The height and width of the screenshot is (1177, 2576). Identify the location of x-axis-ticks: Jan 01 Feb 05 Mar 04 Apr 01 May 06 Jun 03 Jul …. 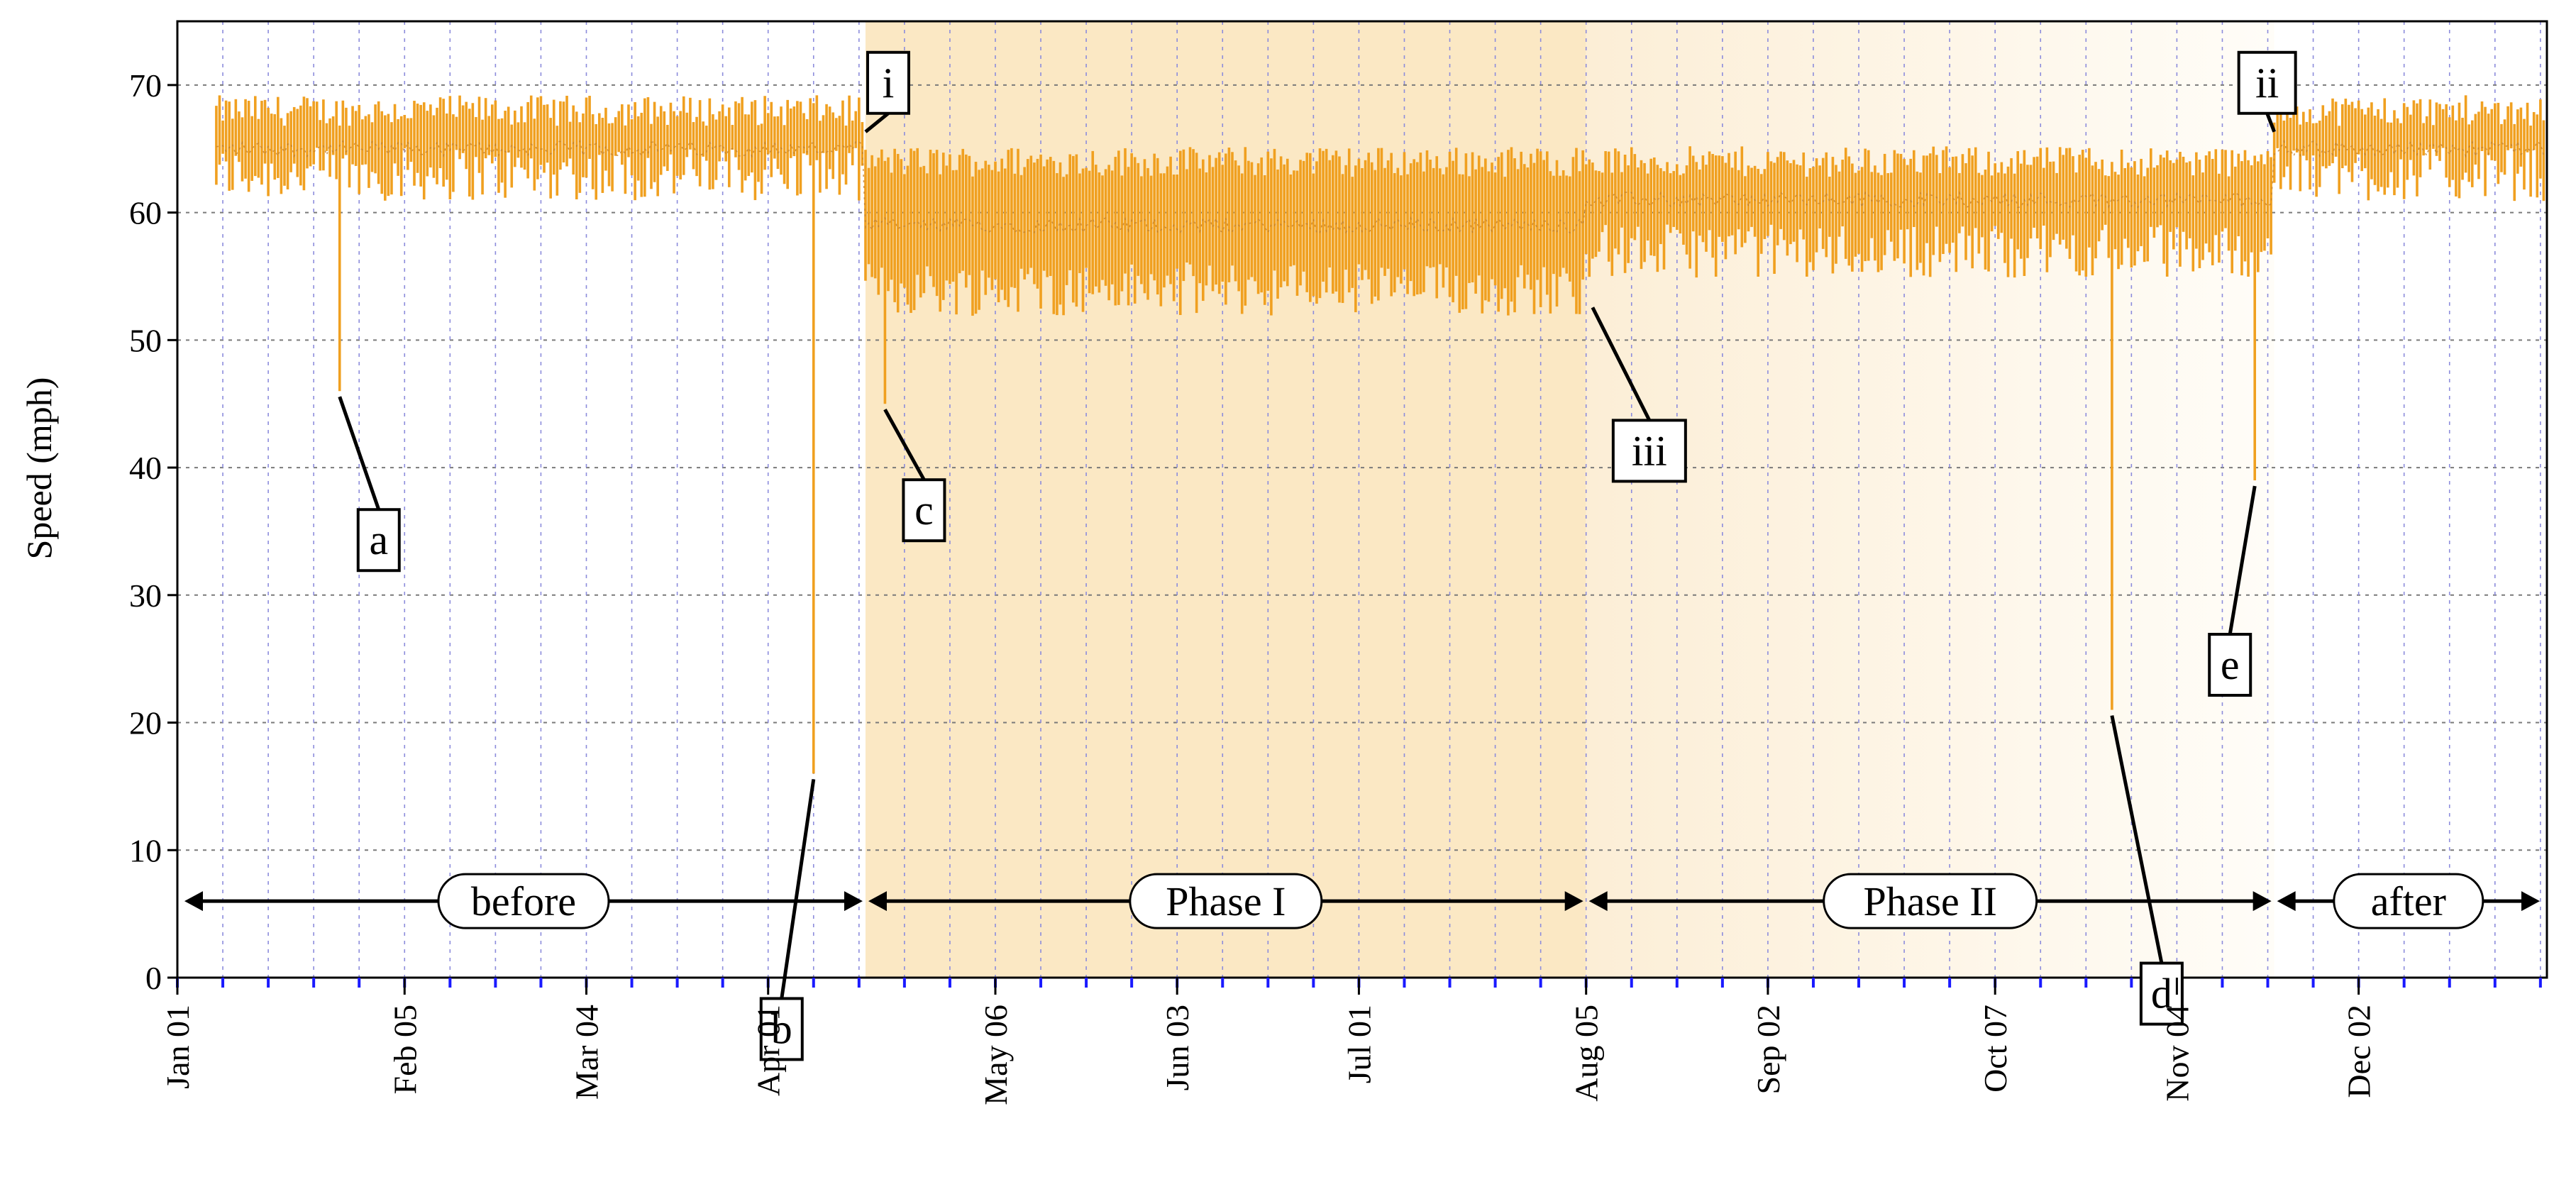
(1268, 1041).